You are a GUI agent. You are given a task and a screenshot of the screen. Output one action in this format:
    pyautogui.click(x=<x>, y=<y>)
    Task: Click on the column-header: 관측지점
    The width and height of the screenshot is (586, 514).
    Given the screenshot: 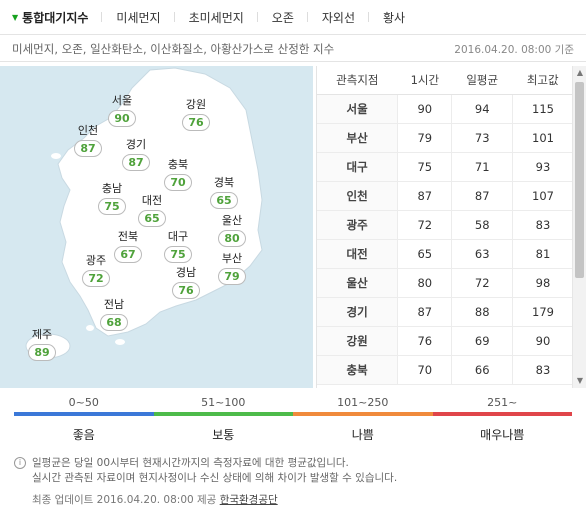 What is the action you would take?
    pyautogui.click(x=357, y=80)
    